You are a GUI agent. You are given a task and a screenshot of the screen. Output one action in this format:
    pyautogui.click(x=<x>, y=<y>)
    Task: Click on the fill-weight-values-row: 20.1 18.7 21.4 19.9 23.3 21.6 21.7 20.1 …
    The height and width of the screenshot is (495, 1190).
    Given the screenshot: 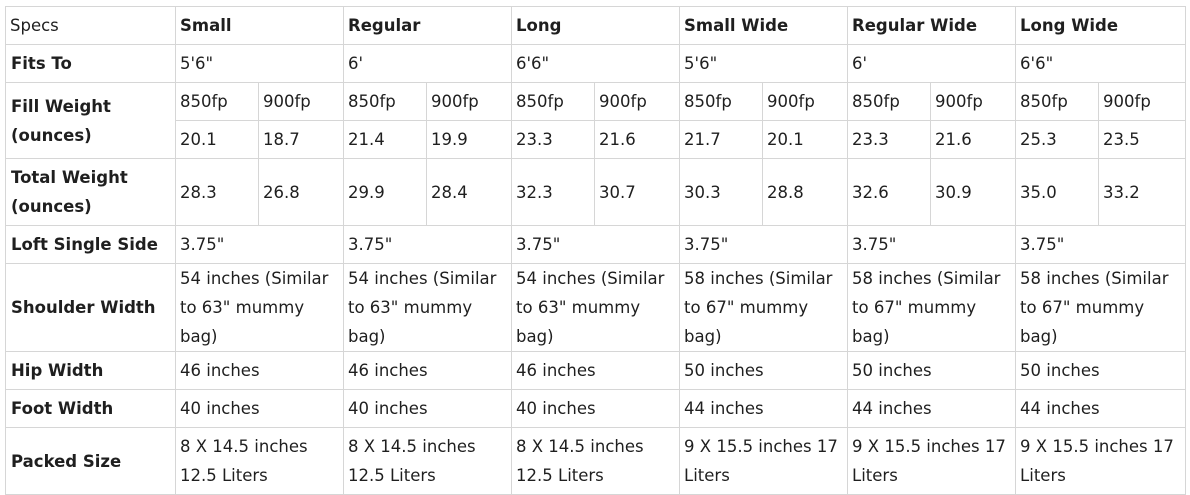 What is the action you would take?
    pyautogui.click(x=596, y=139)
    